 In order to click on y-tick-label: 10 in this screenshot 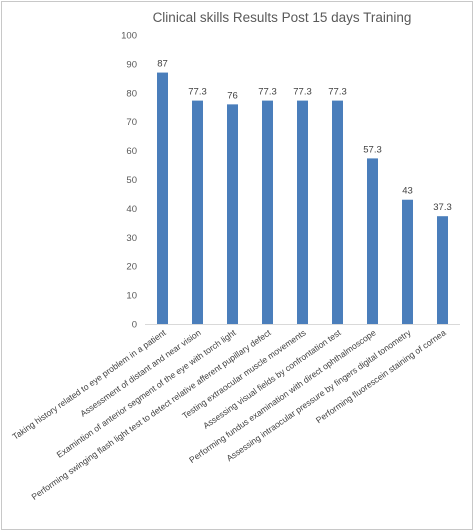, I will do `click(131, 296)`.